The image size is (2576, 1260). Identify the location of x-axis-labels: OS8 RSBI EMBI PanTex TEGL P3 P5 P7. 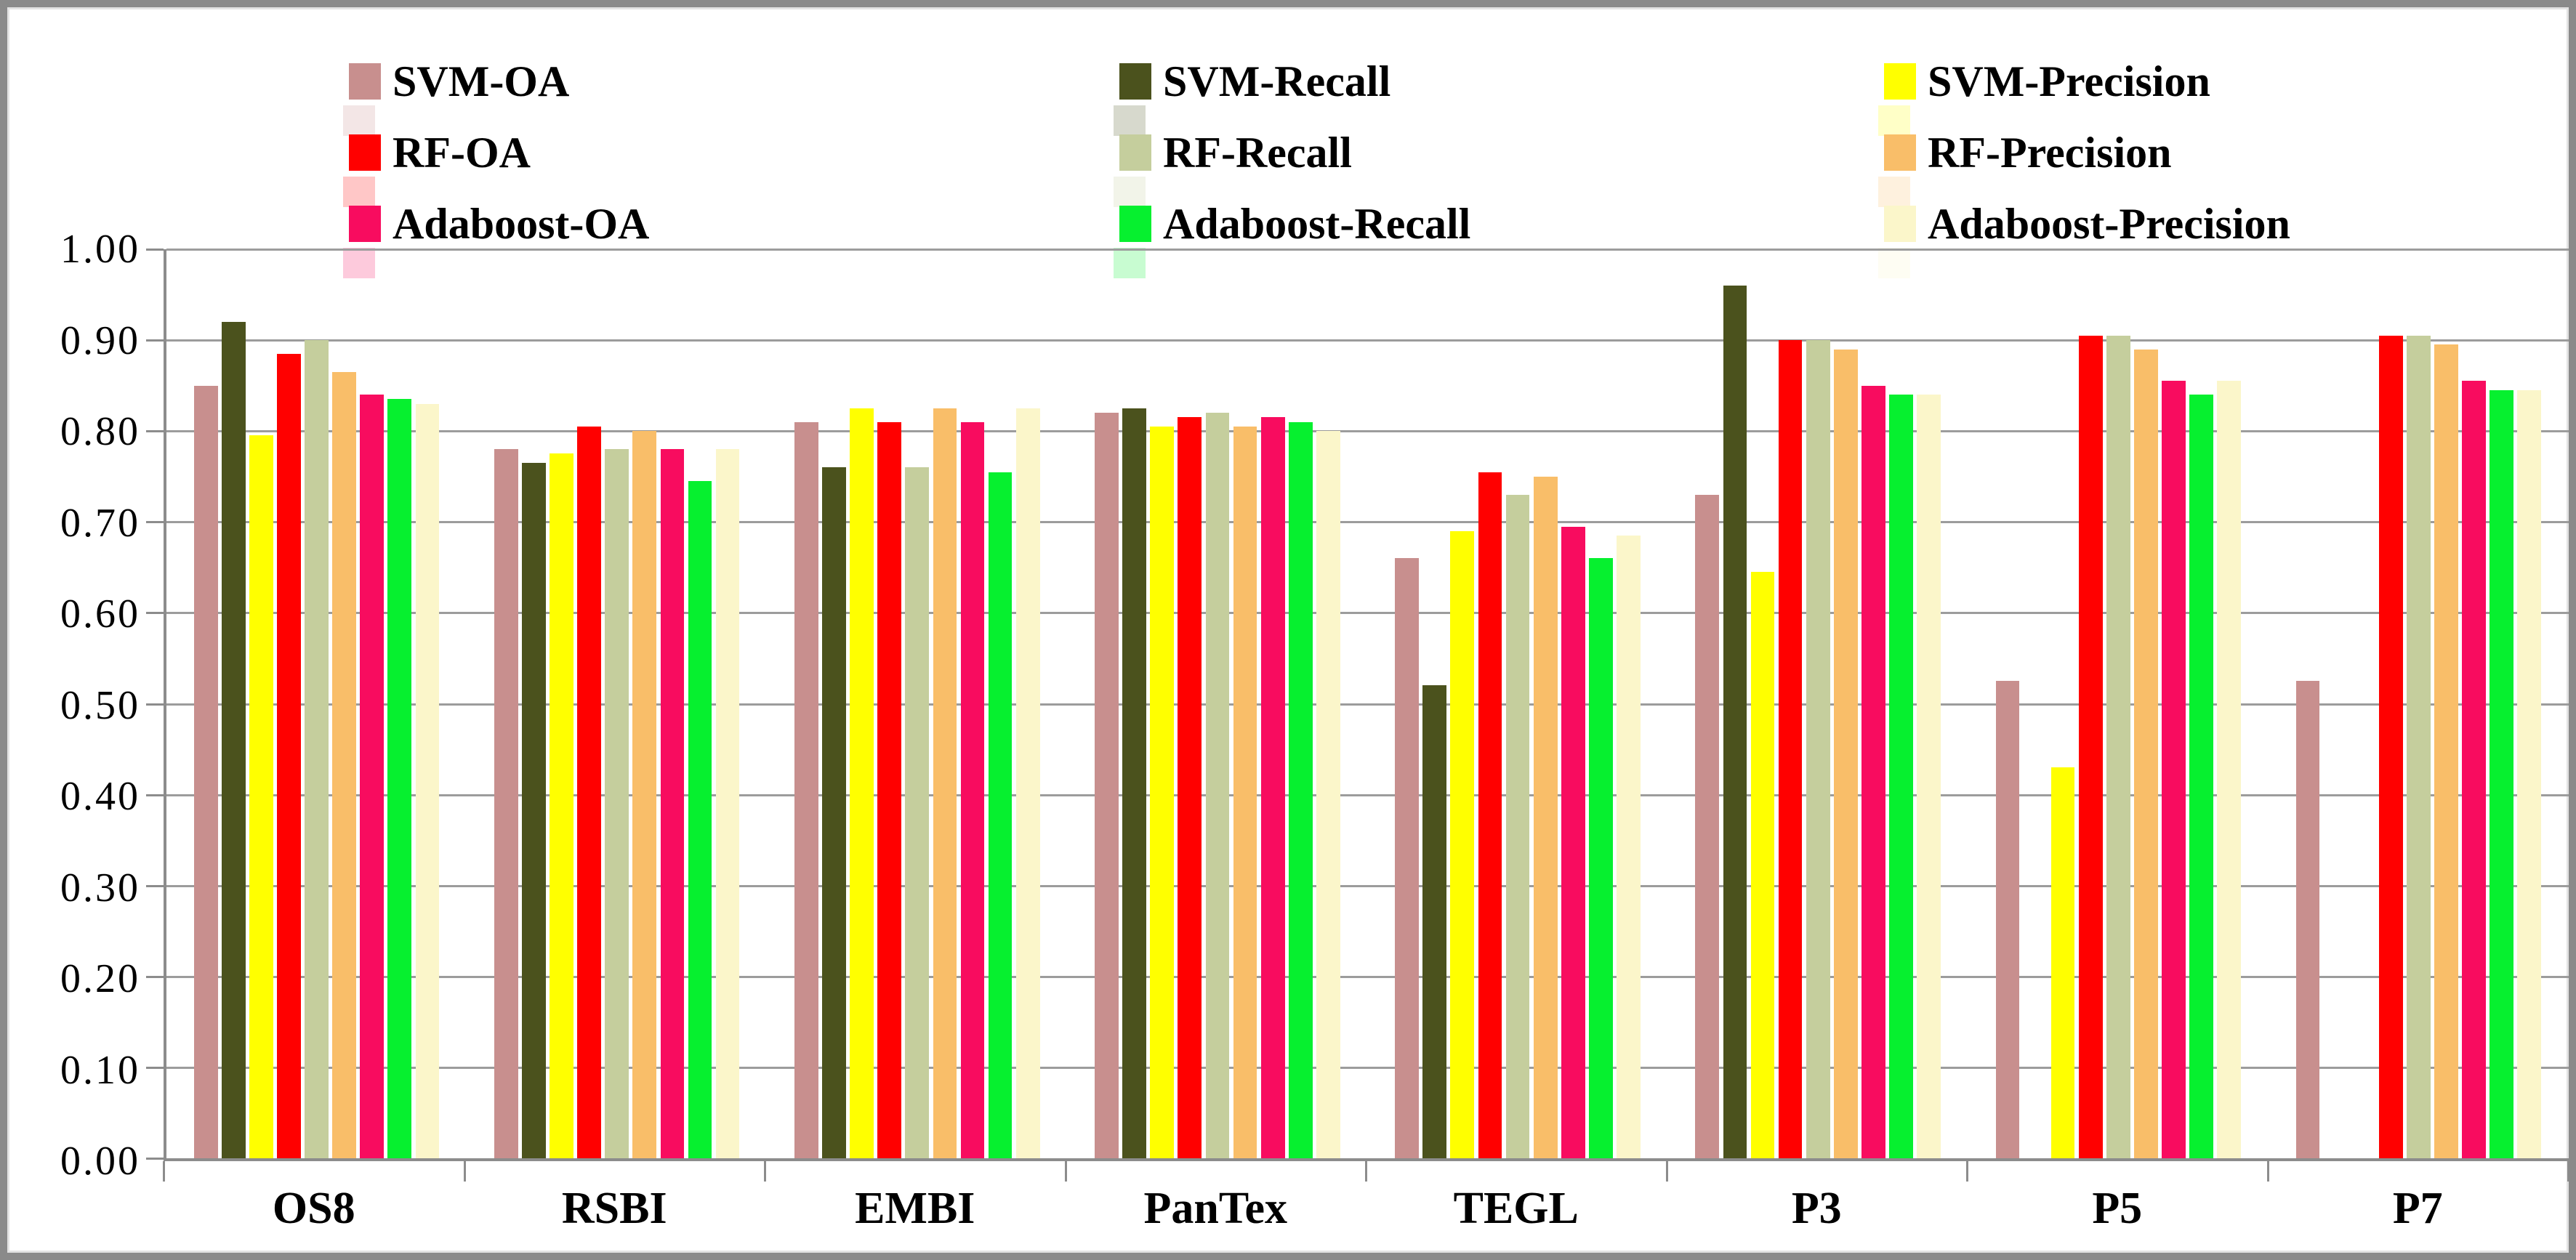
(1366, 1216).